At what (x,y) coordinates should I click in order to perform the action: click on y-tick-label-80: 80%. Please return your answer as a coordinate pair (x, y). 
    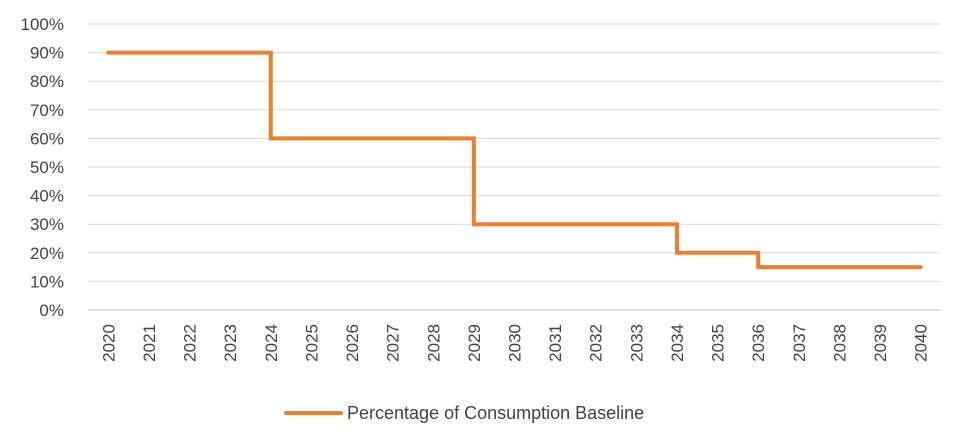
    Looking at the image, I should click on (47, 81).